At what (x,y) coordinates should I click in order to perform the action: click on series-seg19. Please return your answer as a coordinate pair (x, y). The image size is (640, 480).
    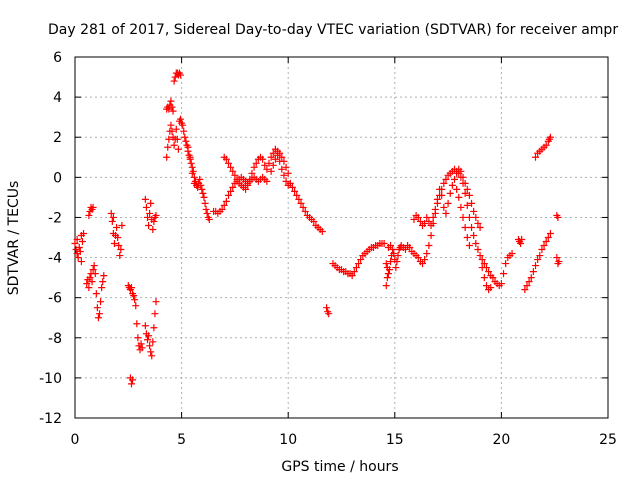
    Looking at the image, I should click on (296, 193).